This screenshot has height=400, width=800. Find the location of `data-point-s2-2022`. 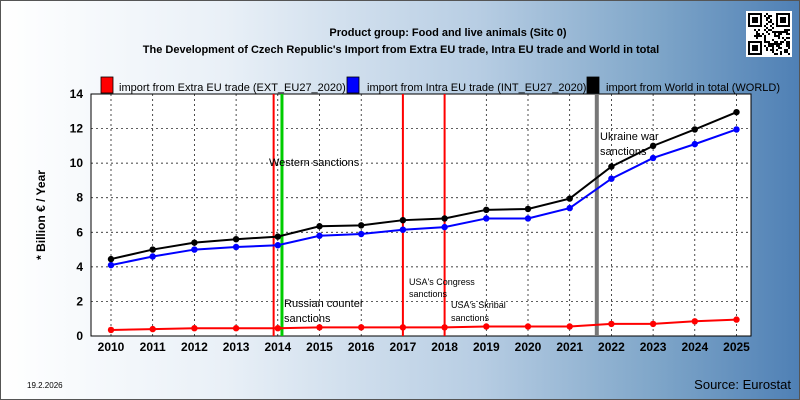

data-point-s2-2022 is located at coordinates (611, 166).